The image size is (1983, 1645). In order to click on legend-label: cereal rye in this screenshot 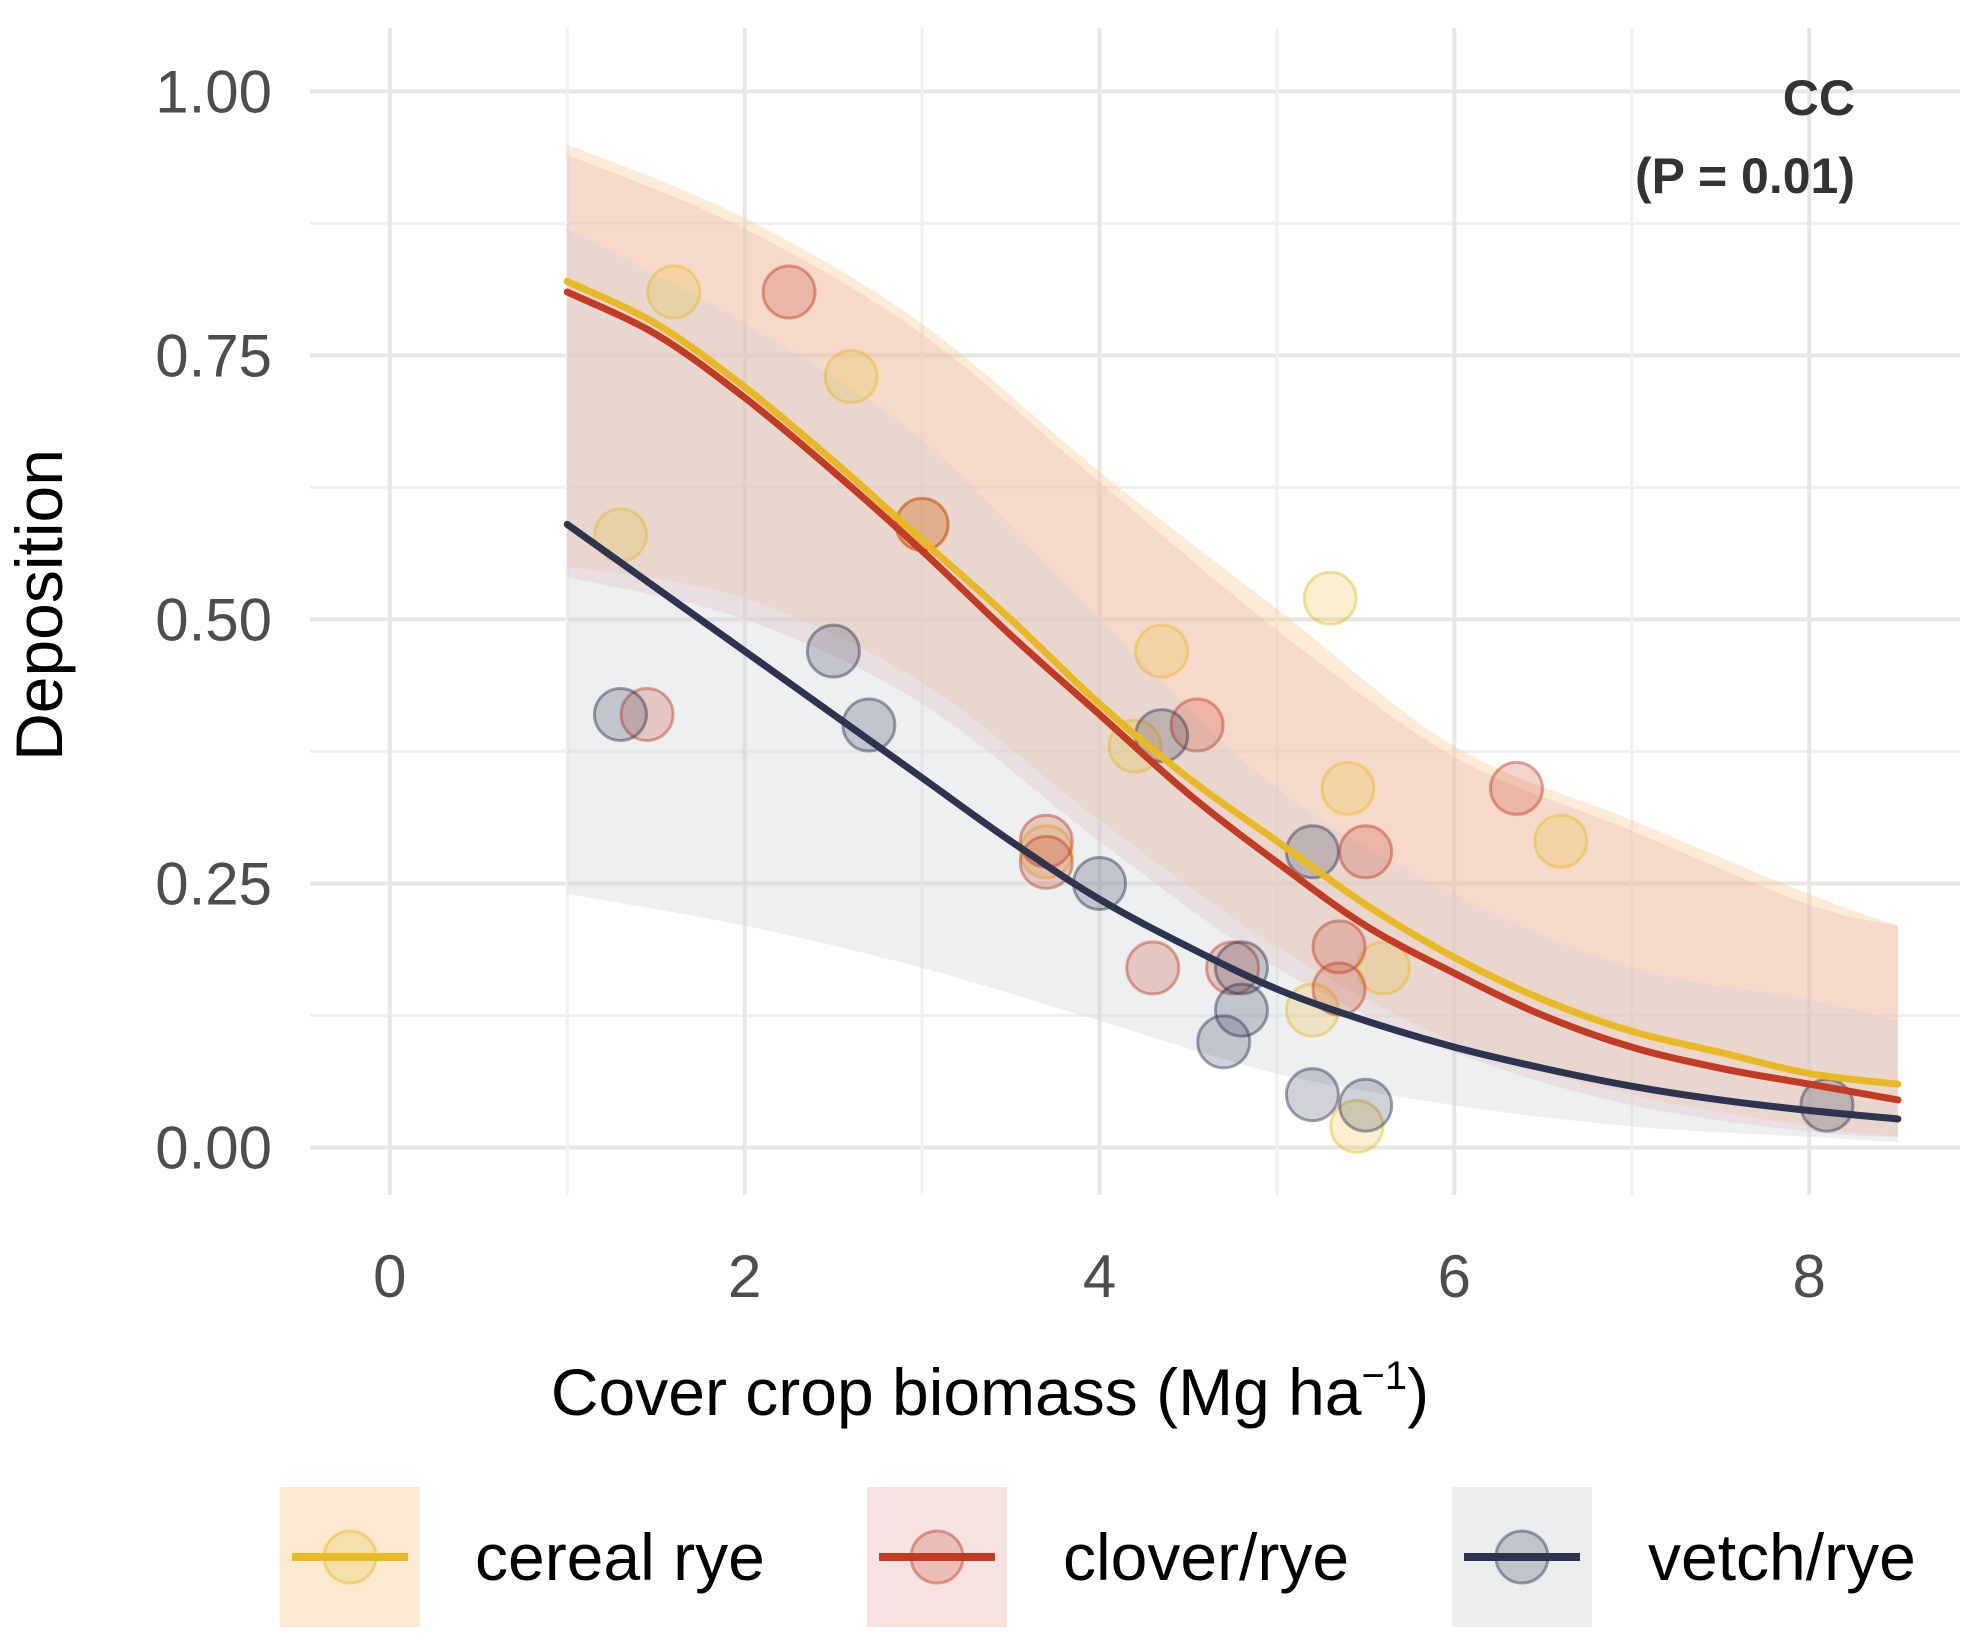, I will do `click(620, 1557)`.